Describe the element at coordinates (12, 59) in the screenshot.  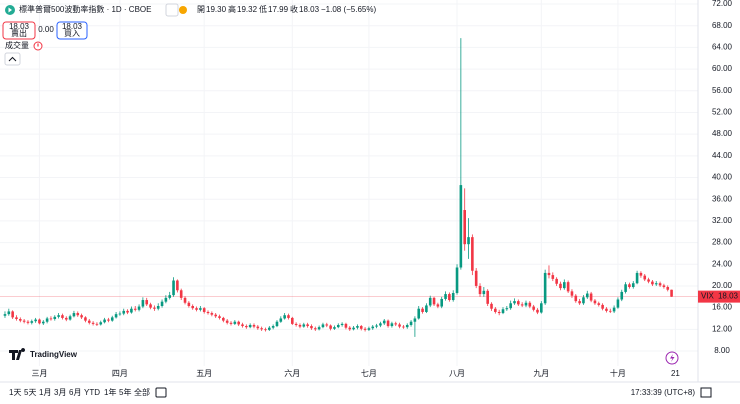
I see `collapse-button` at that location.